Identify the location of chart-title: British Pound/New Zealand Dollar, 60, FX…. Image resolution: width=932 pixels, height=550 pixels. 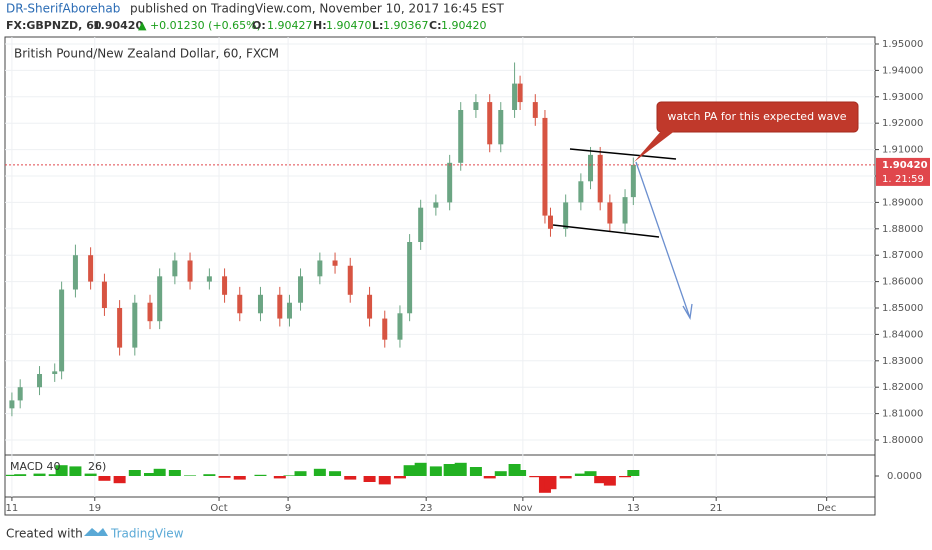
(146, 54).